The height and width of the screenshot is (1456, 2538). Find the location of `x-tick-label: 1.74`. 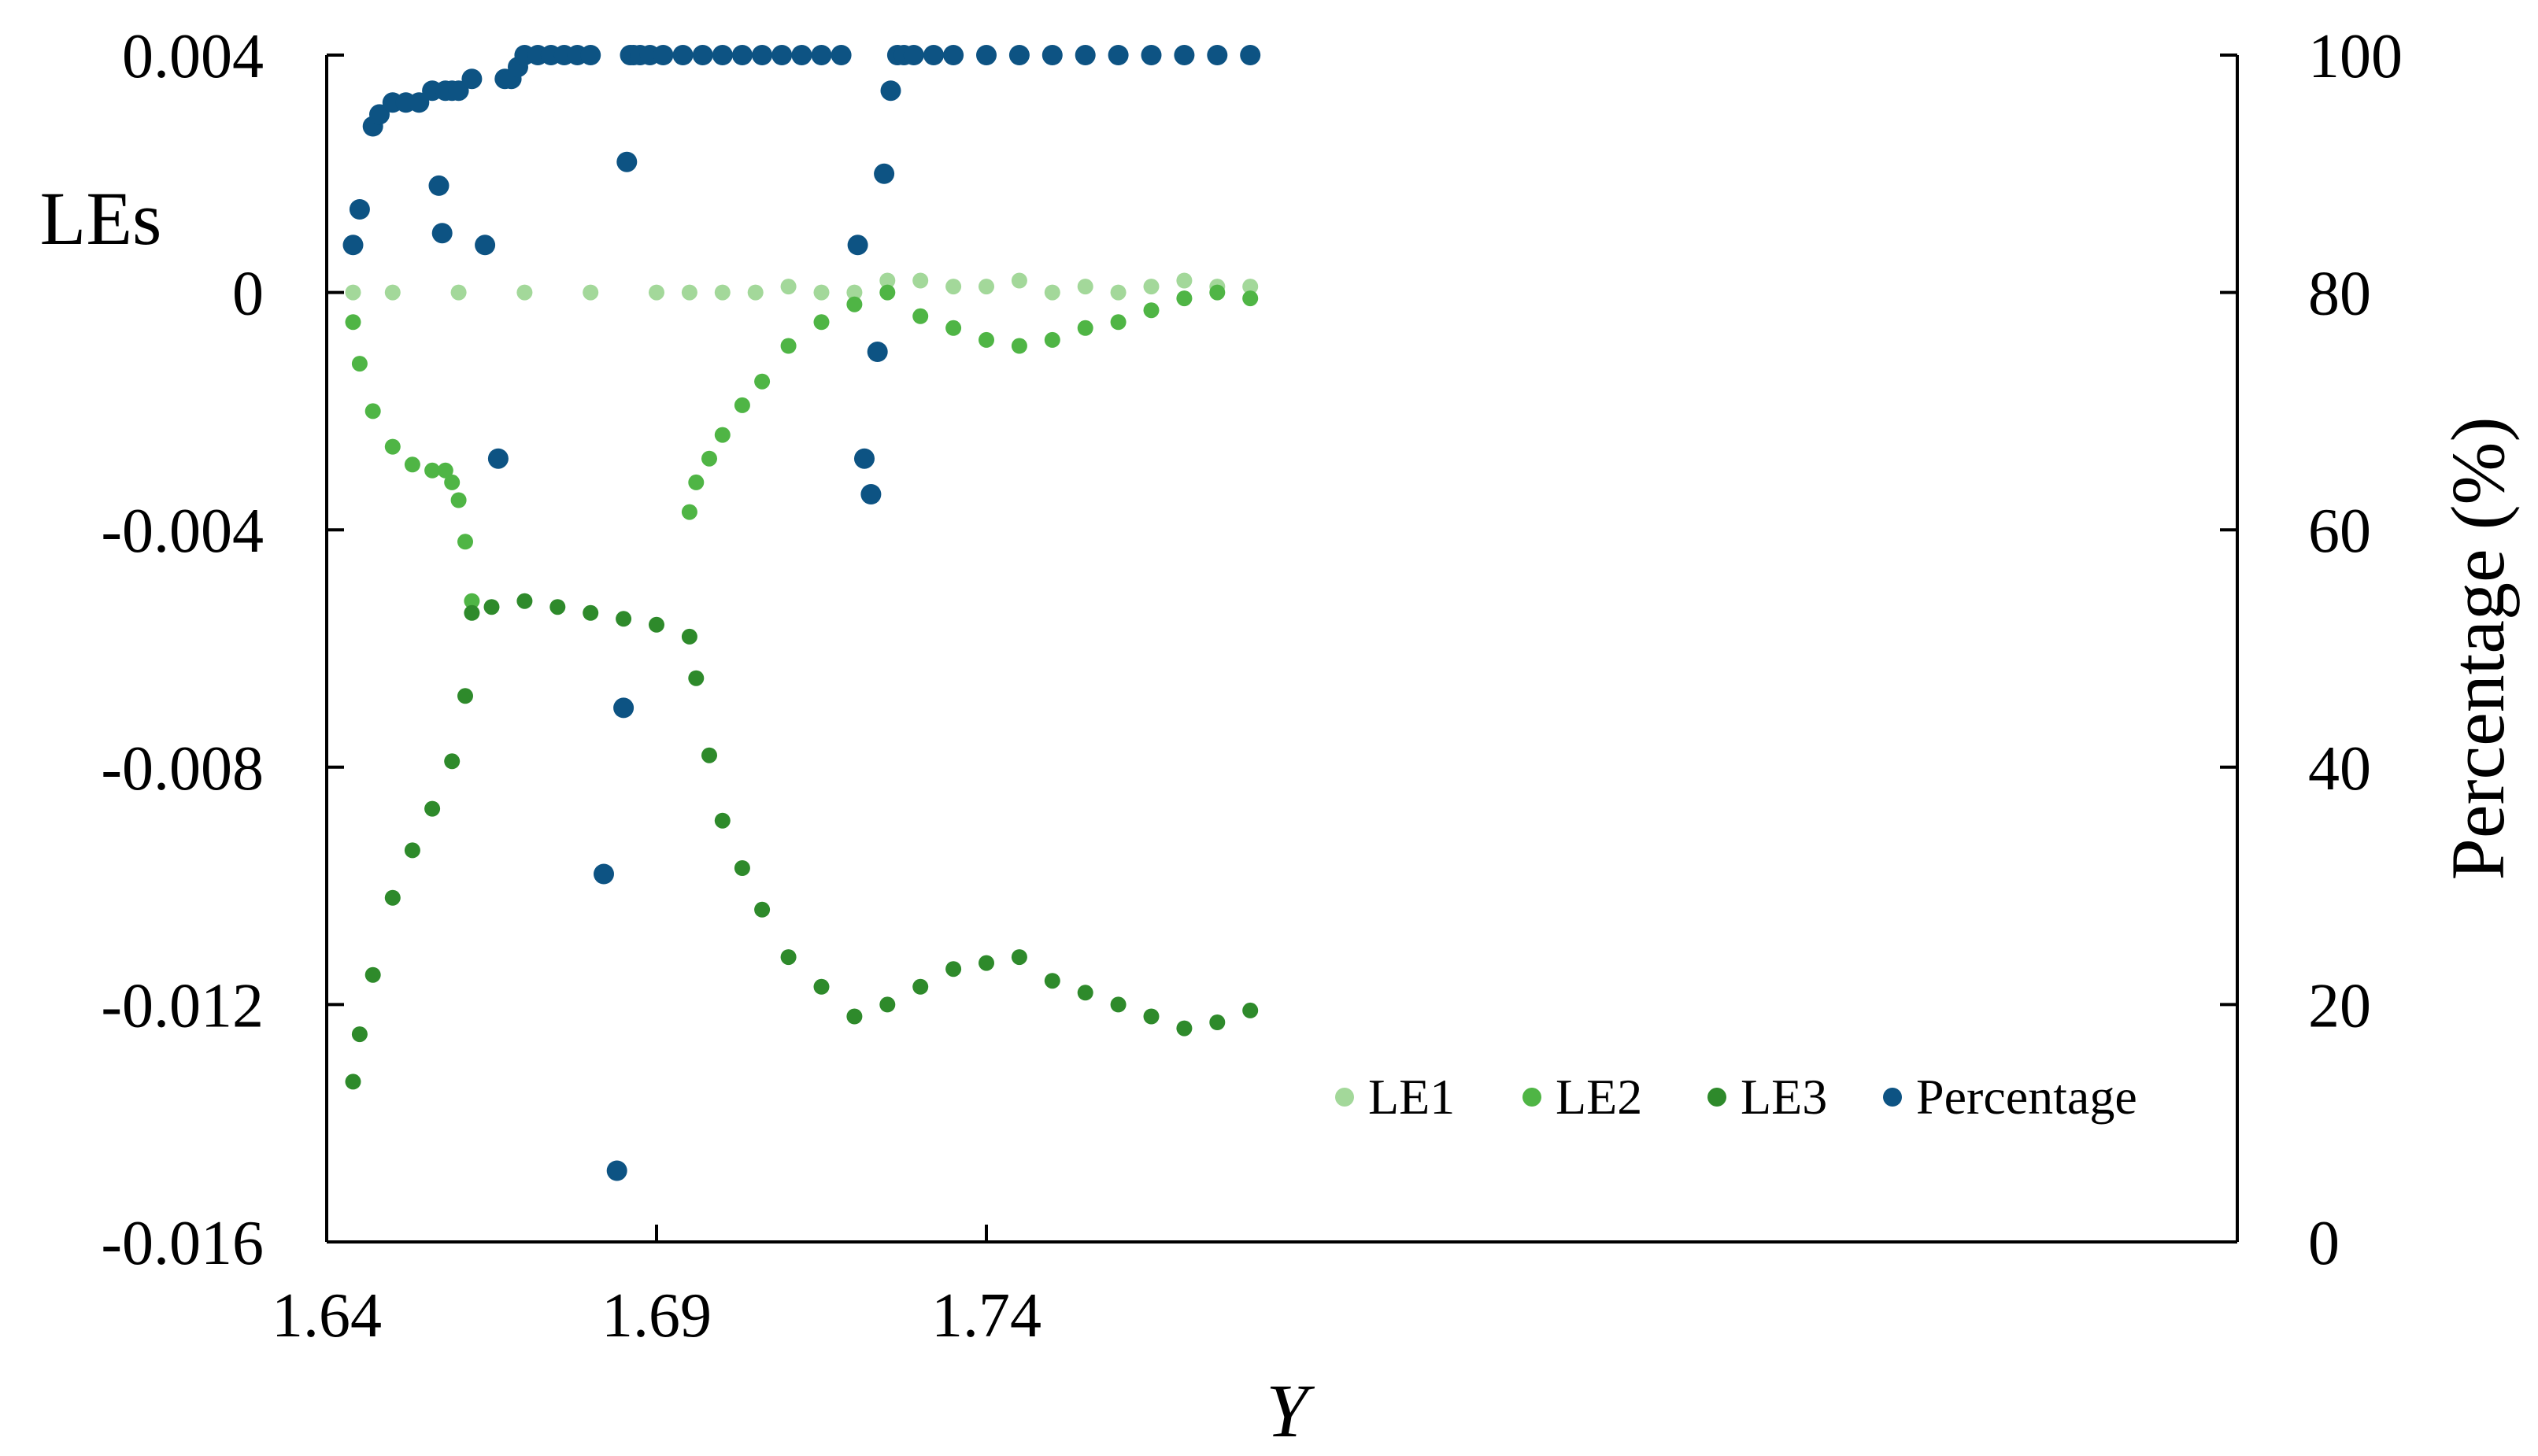

x-tick-label: 1.74 is located at coordinates (986, 1316).